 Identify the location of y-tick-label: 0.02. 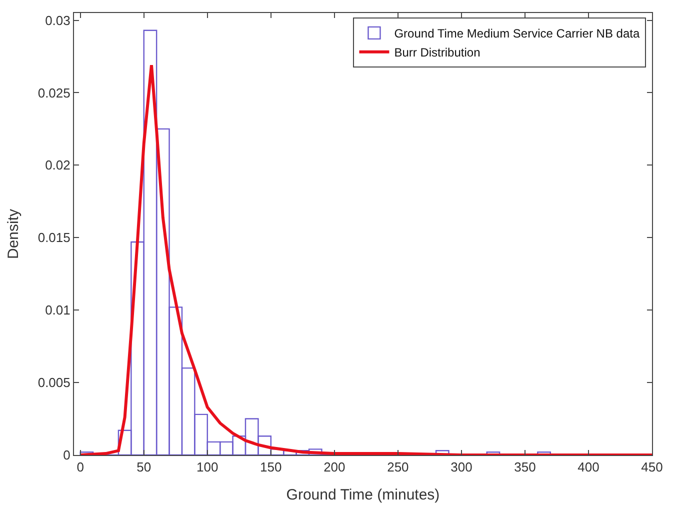
(57, 165).